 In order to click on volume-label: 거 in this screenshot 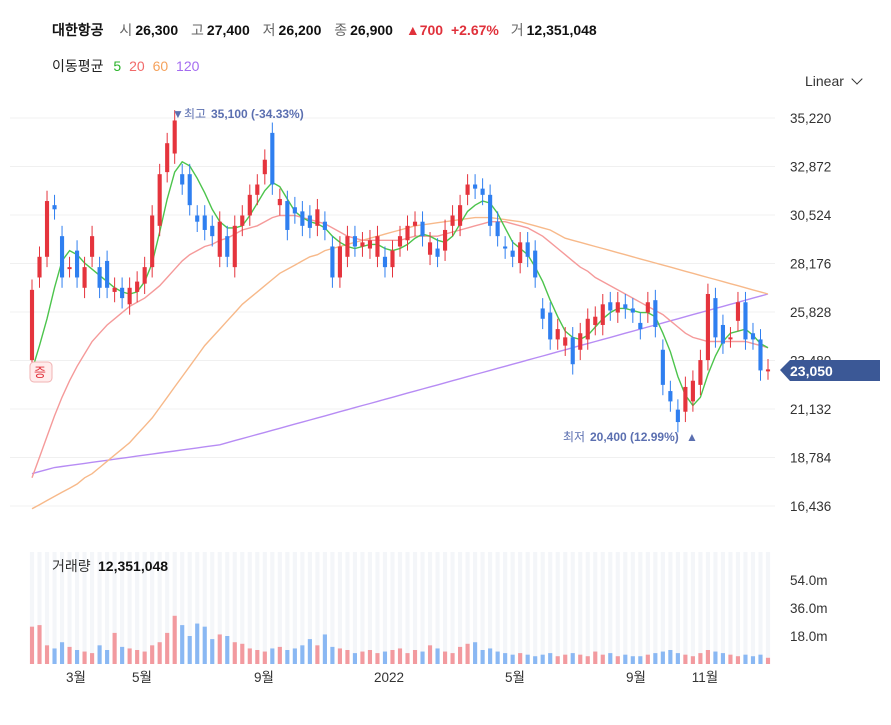, I will do `click(517, 30)`.